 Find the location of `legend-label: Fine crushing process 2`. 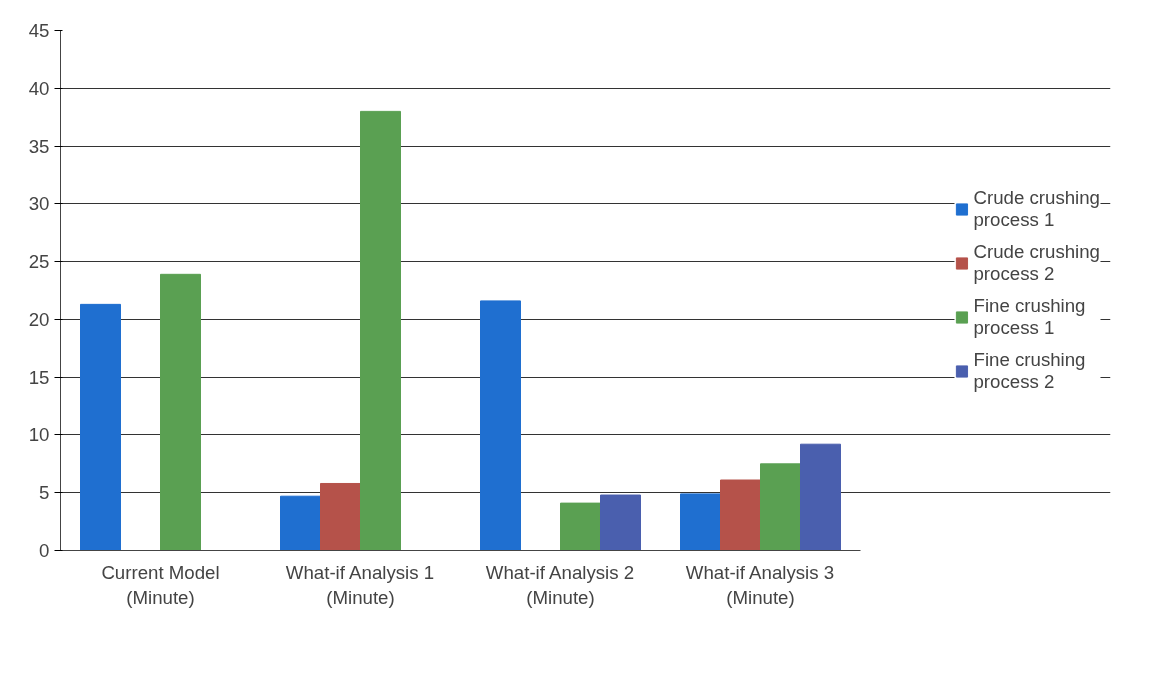

legend-label: Fine crushing process 2 is located at coordinates (1029, 371).